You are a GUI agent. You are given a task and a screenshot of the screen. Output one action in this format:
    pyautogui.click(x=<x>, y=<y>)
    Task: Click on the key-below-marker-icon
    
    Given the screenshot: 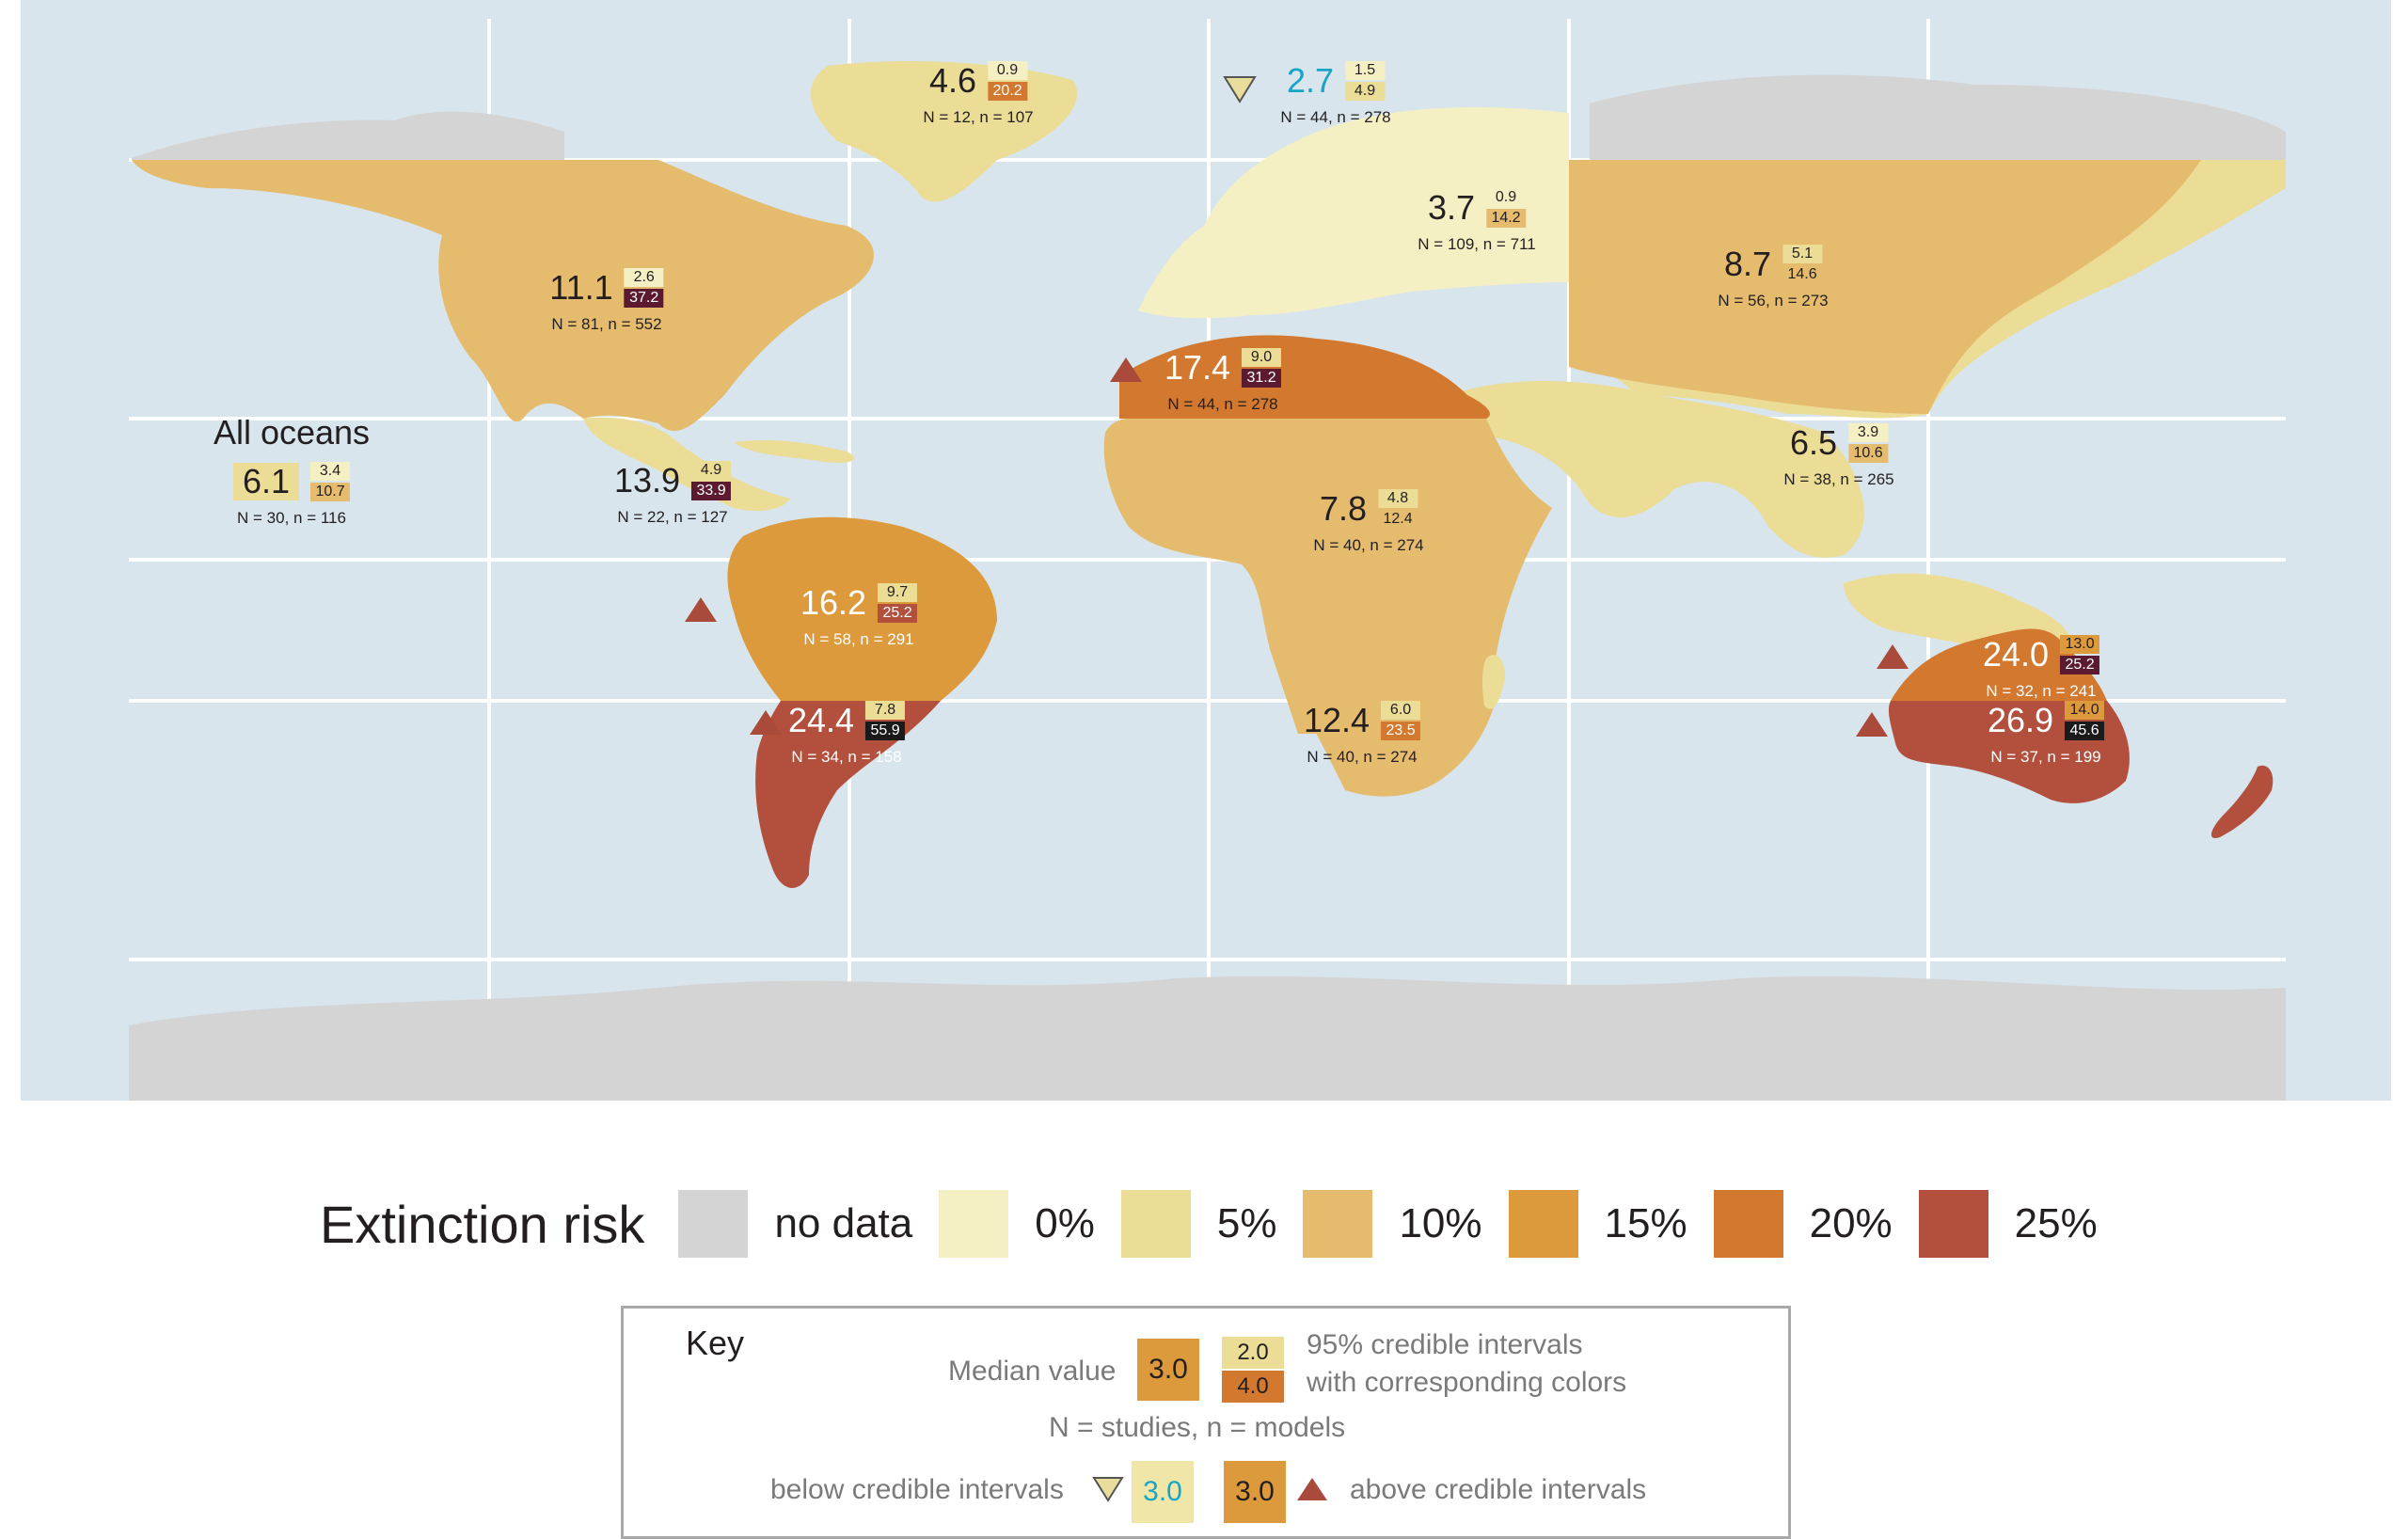 What is the action you would take?
    pyautogui.click(x=1108, y=1489)
    